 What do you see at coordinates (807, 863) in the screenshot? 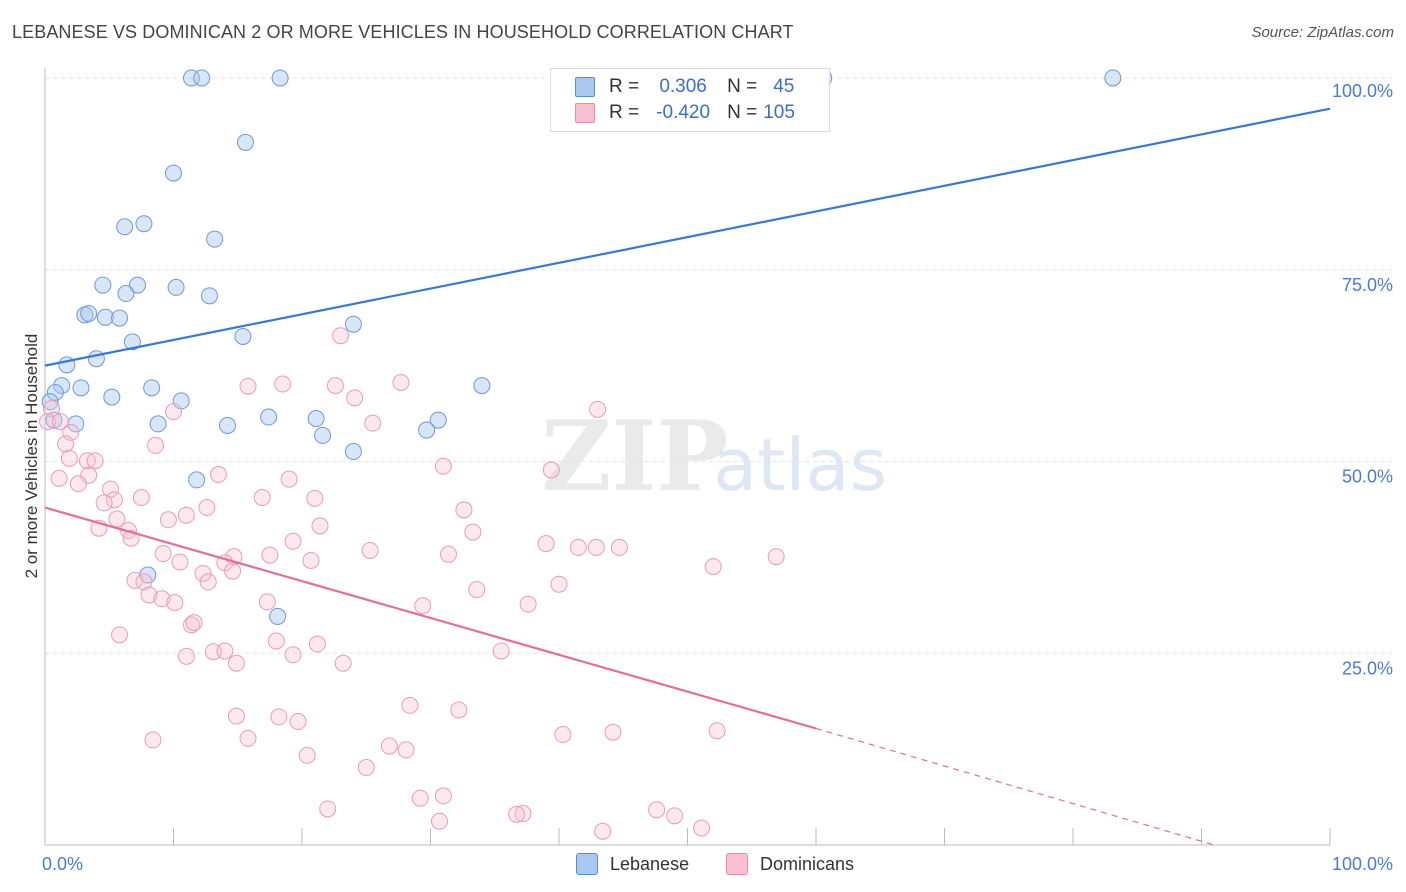
I see `dominicans-legend-label: Dominicans` at bounding box center [807, 863].